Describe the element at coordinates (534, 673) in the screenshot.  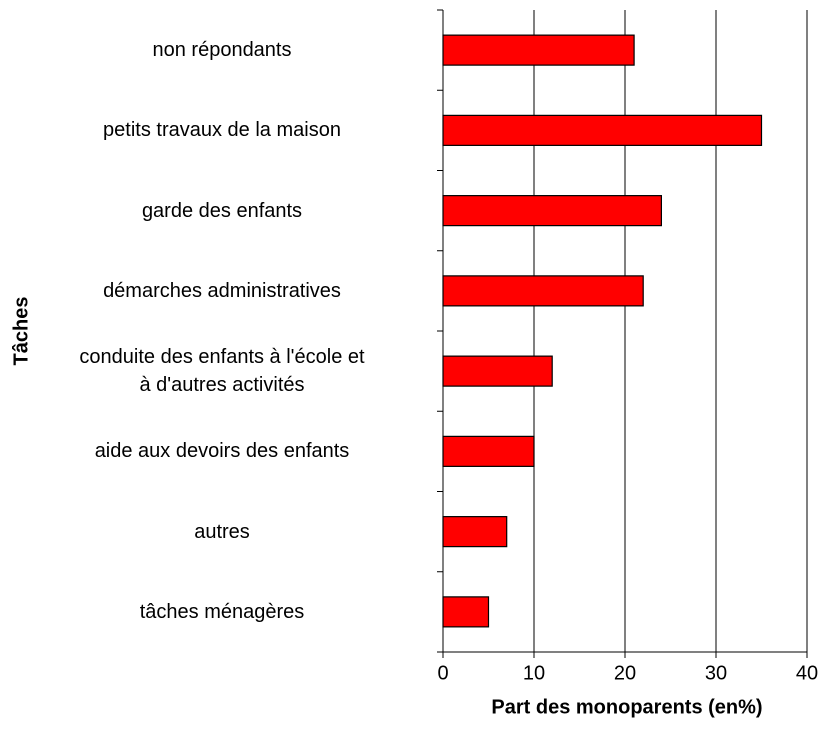
I see `x-tick-label: 10` at that location.